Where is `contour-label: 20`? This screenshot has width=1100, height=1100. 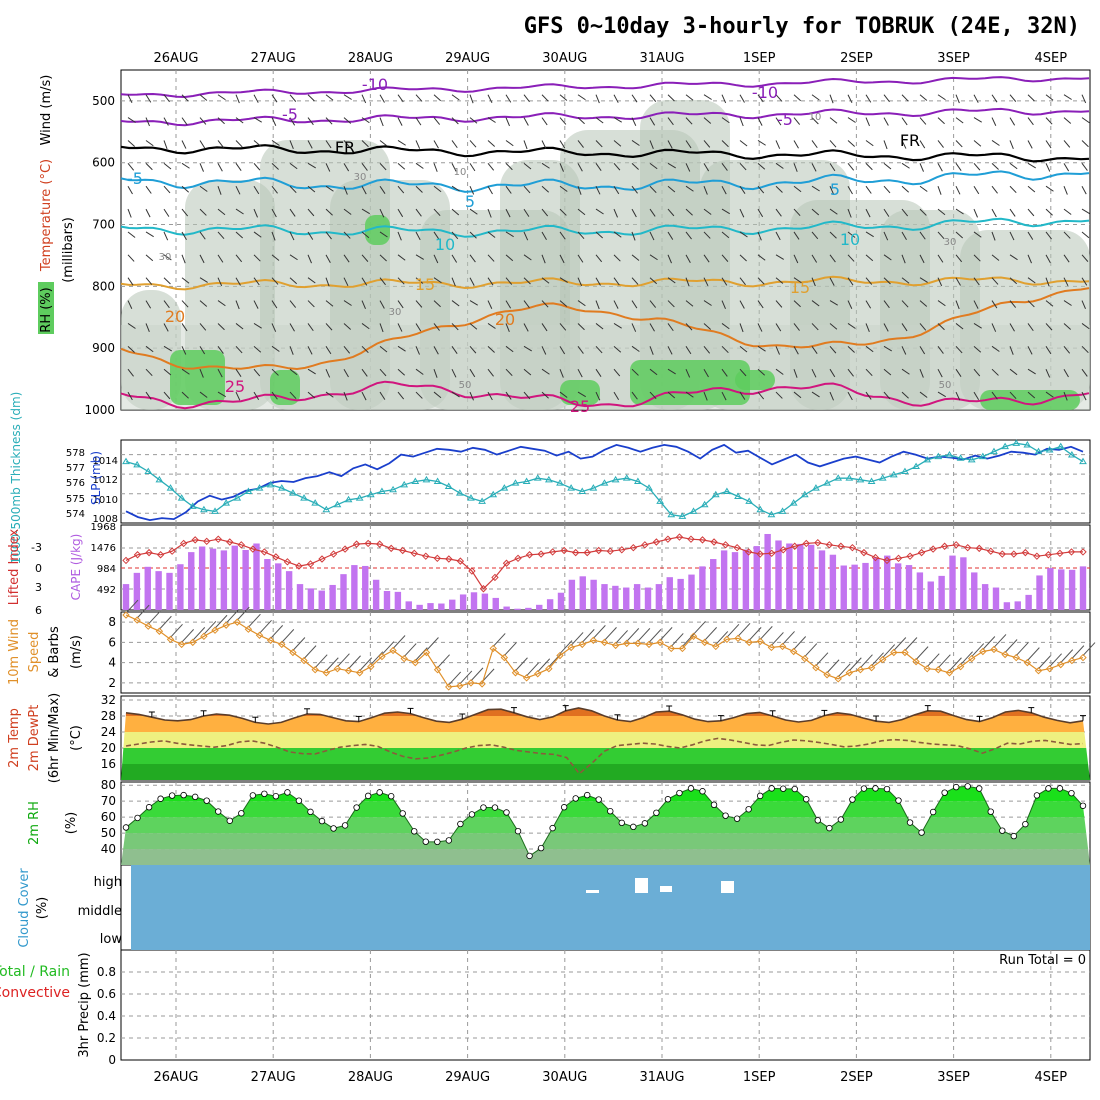
contour-label: 20 is located at coordinates (505, 319).